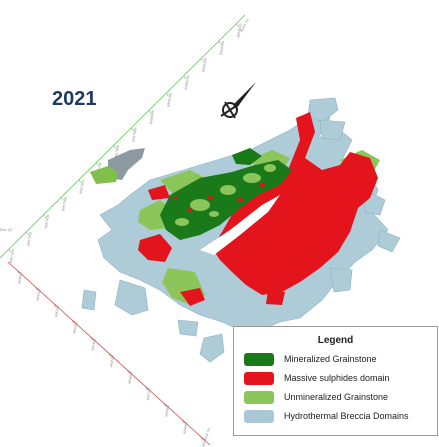  I want to click on legend-title: Legend, so click(335, 340).